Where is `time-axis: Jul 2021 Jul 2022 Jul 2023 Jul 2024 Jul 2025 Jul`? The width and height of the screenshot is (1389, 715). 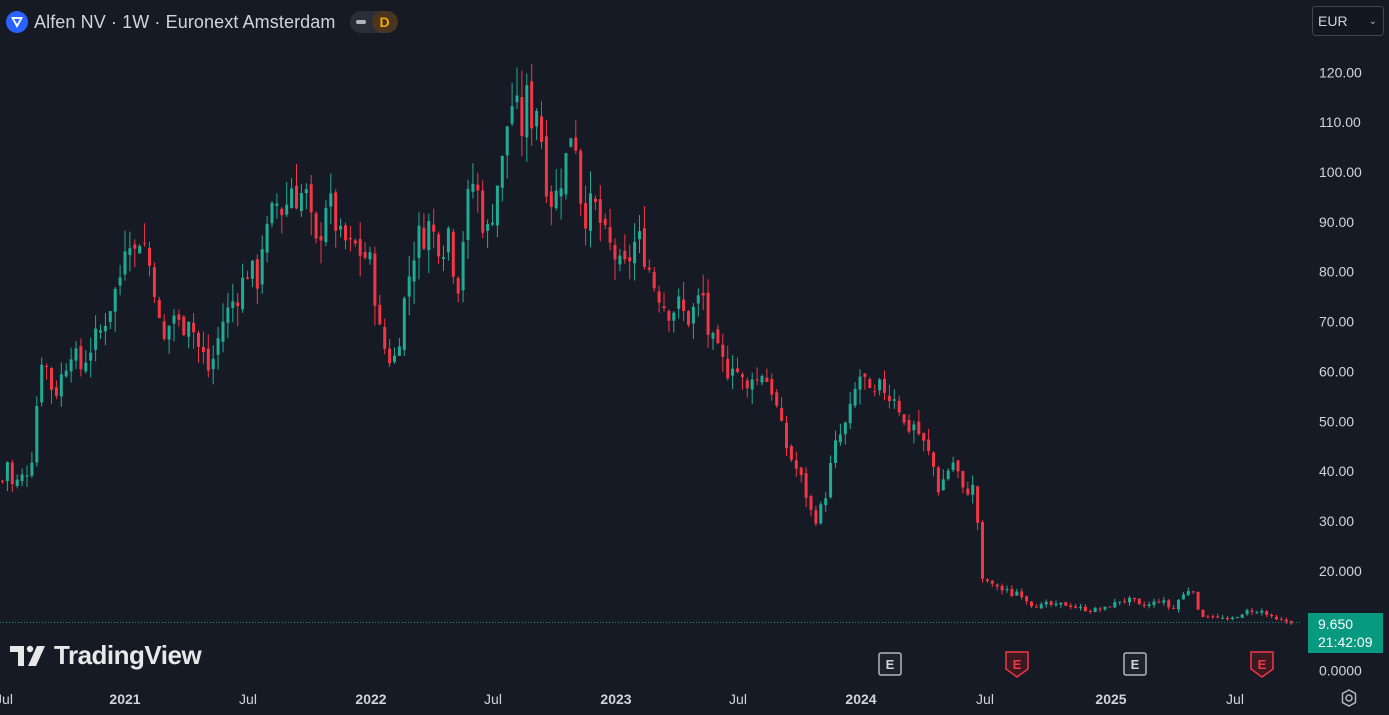 time-axis: Jul 2021 Jul 2022 Jul 2023 Jul 2024 Jul 2025 Jul is located at coordinates (622, 699).